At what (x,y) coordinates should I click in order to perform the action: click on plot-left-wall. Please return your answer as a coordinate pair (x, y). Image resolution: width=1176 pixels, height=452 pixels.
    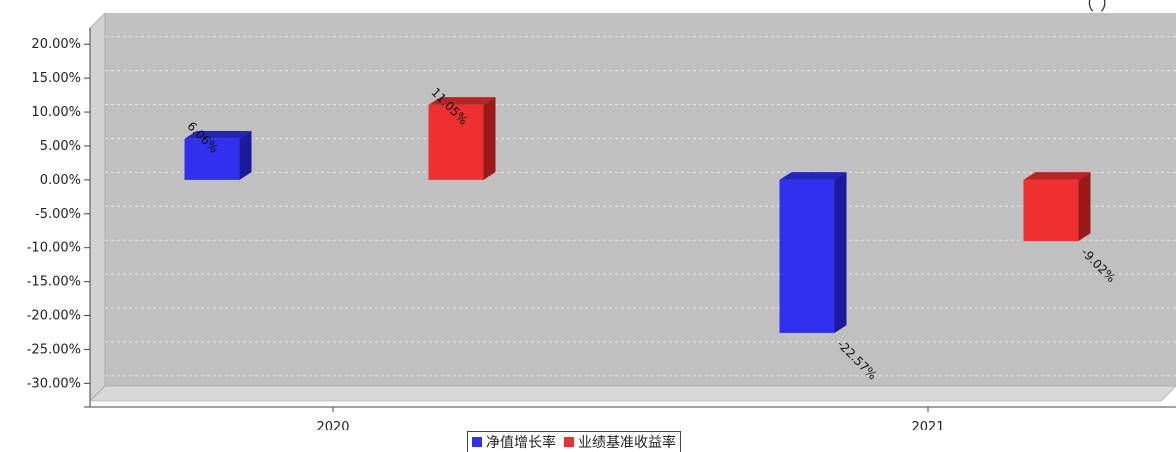
    Looking at the image, I should click on (97, 207).